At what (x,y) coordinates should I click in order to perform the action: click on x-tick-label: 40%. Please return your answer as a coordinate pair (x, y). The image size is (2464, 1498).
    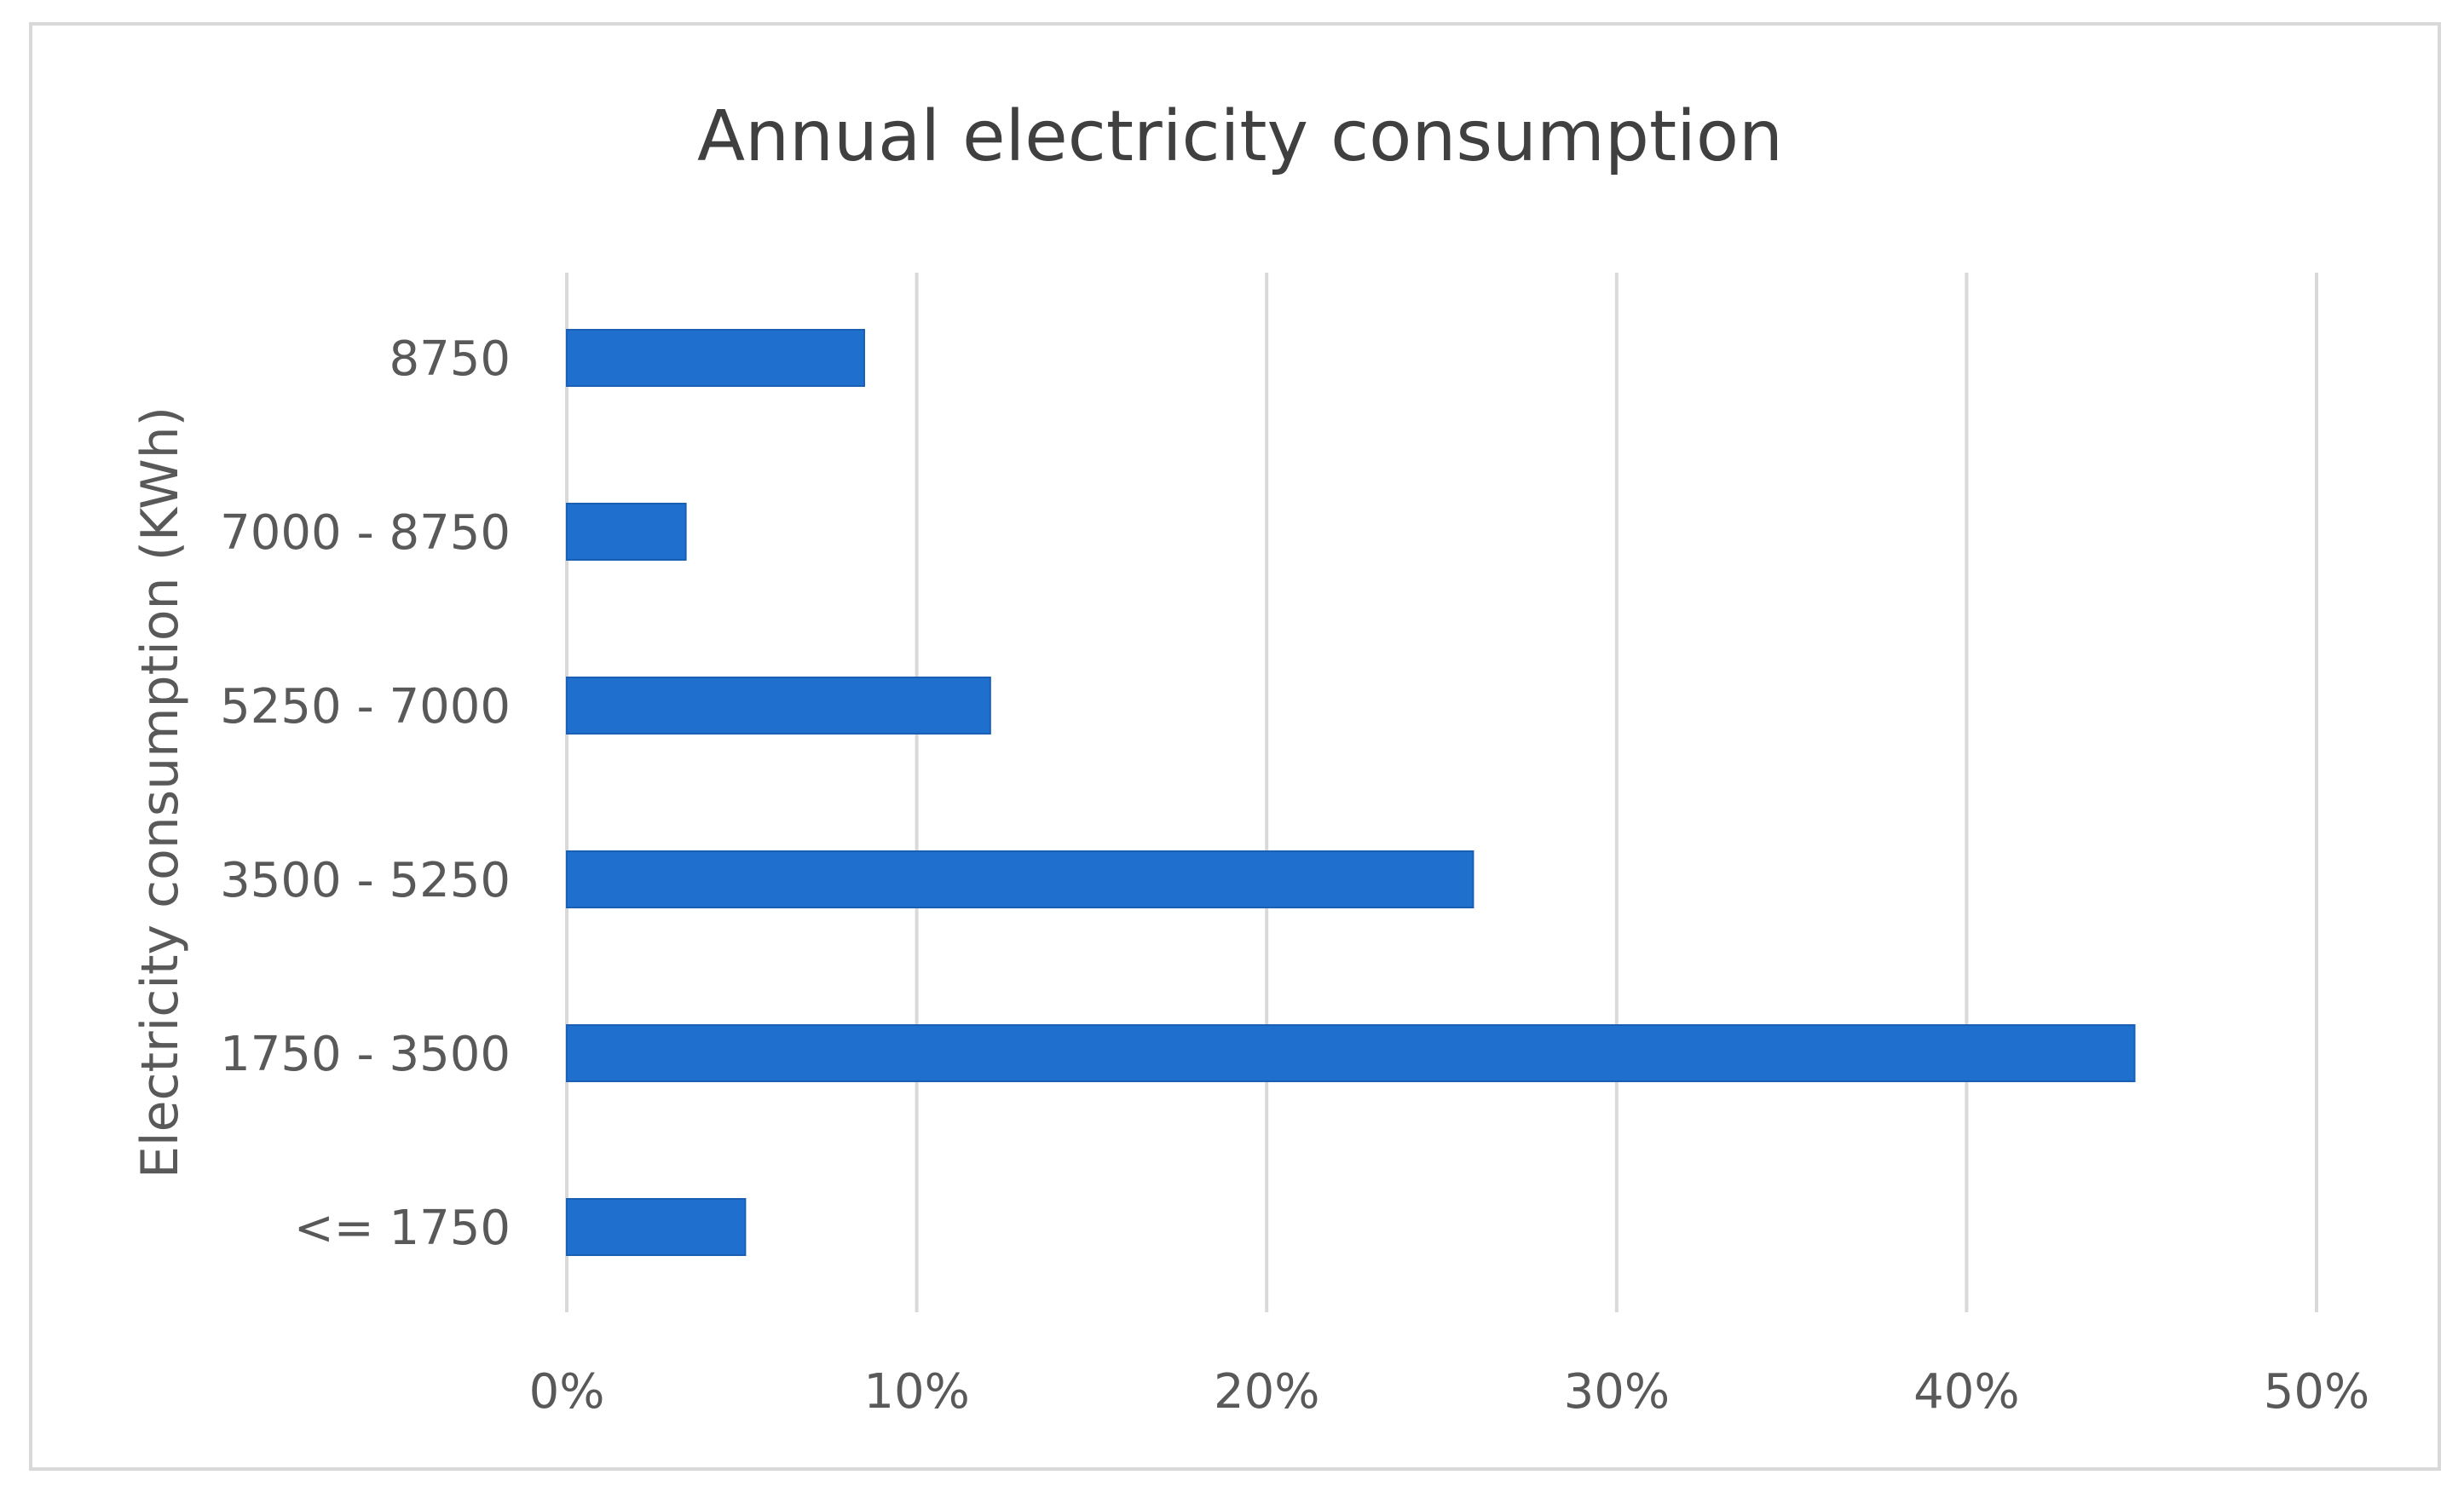
    Looking at the image, I should click on (1966, 1392).